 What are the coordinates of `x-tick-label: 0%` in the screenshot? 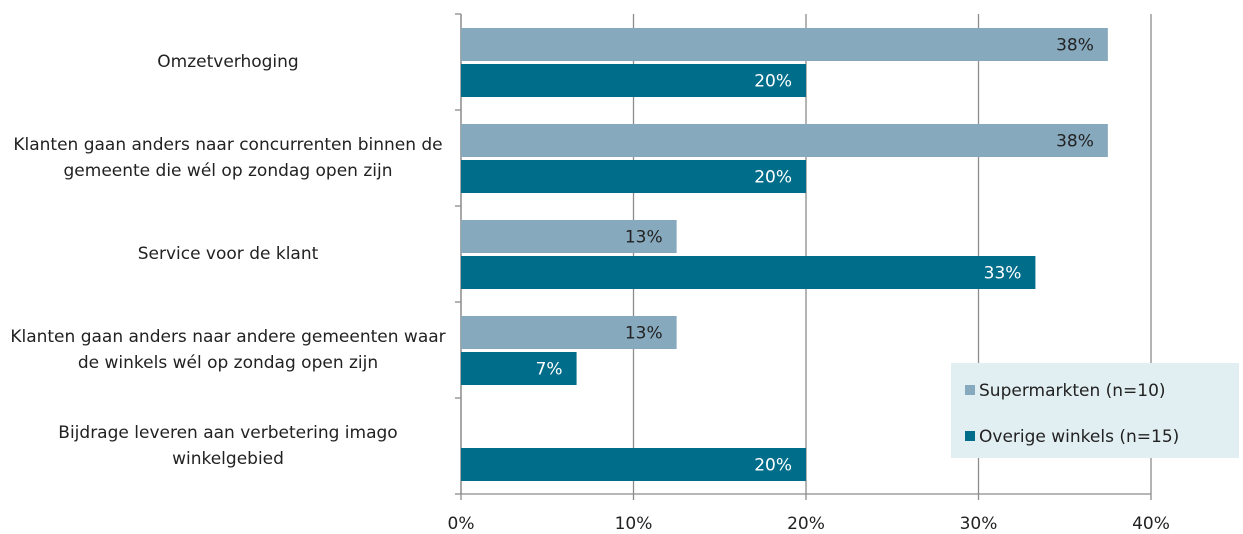 It's located at (461, 524).